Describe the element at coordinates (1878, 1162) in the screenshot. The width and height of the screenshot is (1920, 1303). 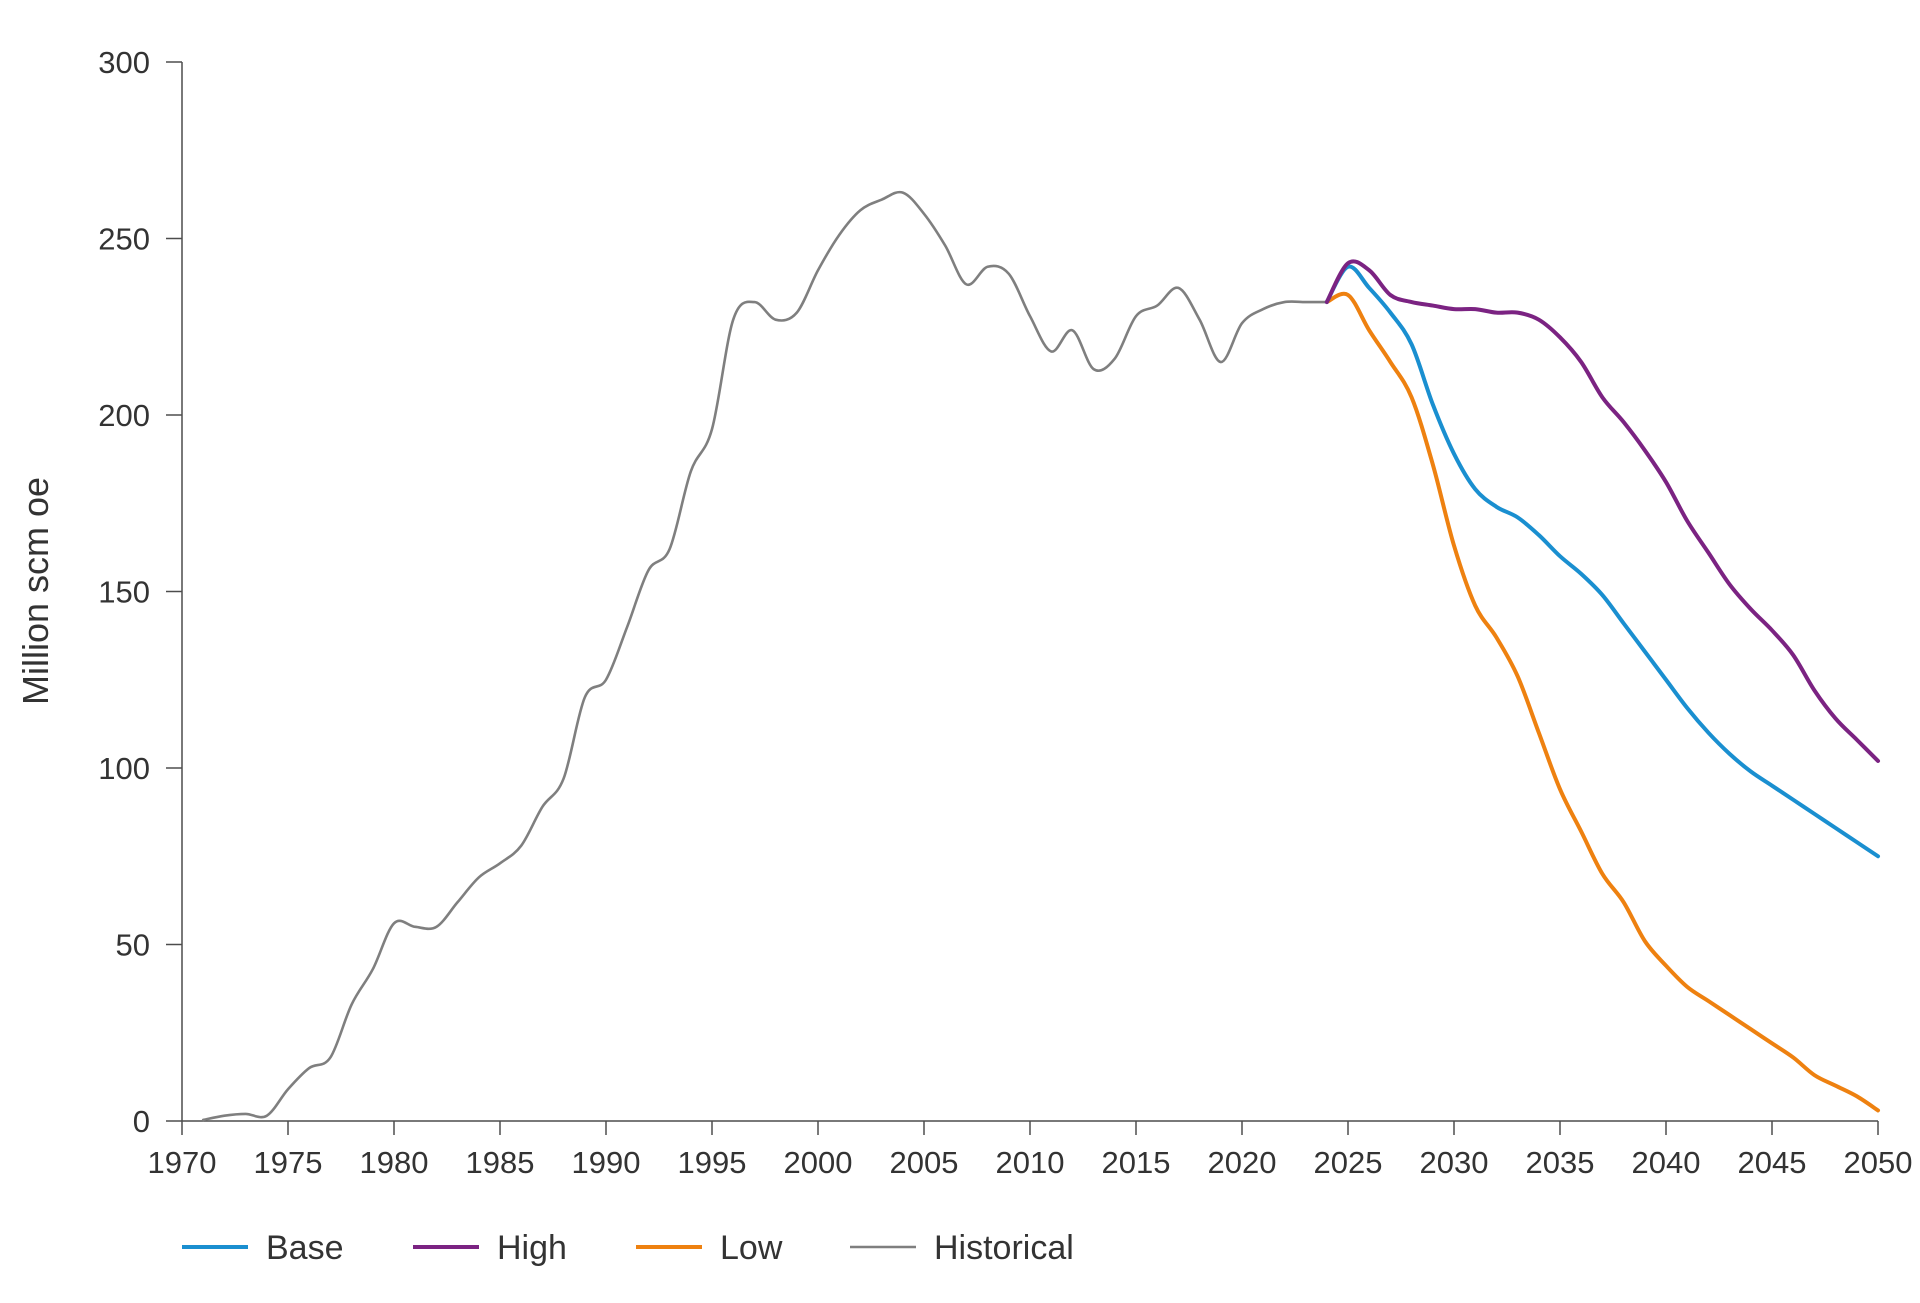
I see `x-tick-label: 2050` at that location.